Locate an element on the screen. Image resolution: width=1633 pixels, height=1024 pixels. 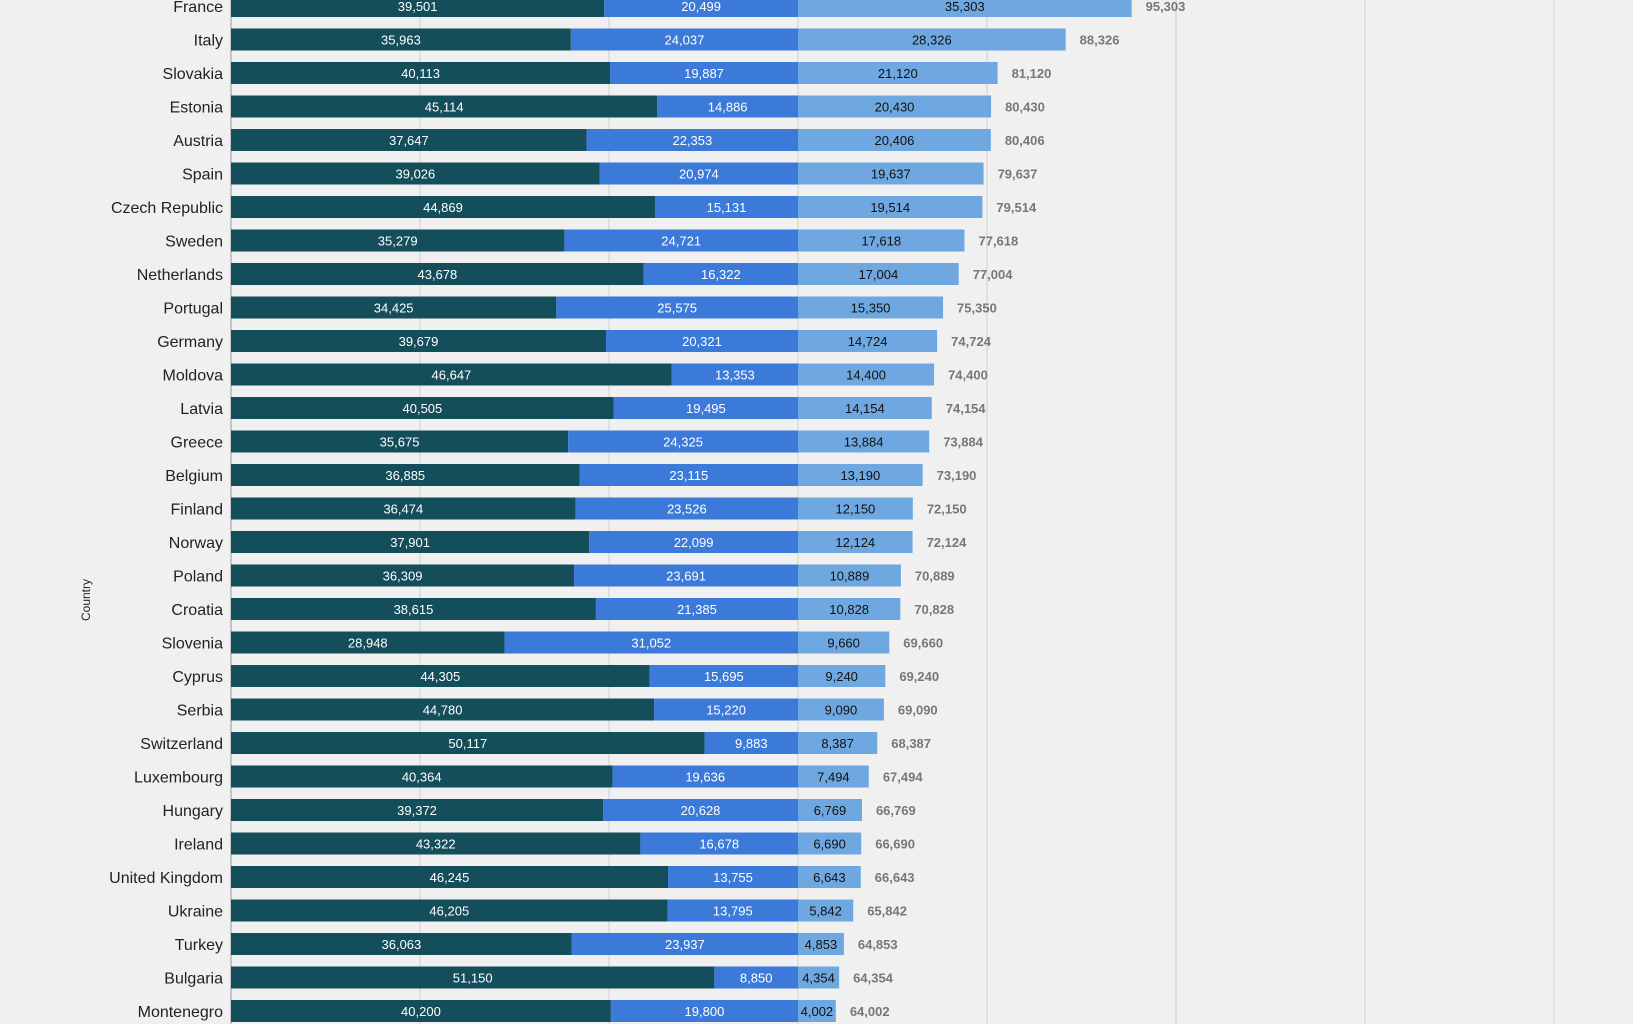
y-axis-title: Country is located at coordinates (86, 600).